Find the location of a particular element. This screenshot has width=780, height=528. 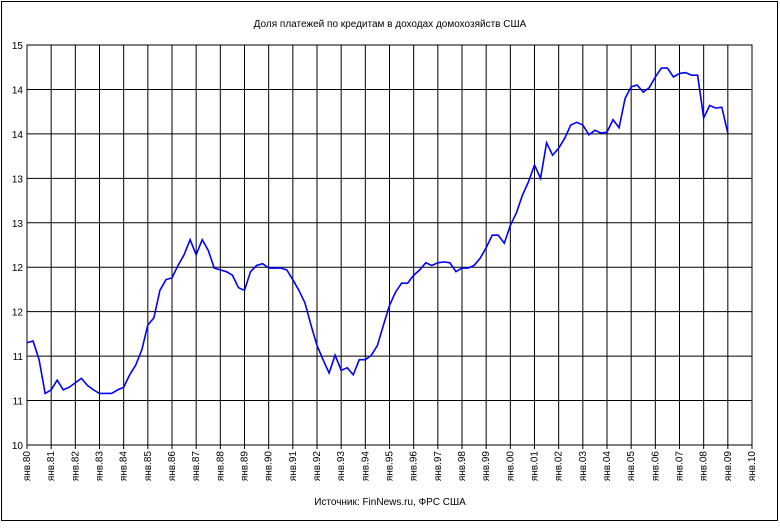

x-tick-label: янв.90 is located at coordinates (269, 466).